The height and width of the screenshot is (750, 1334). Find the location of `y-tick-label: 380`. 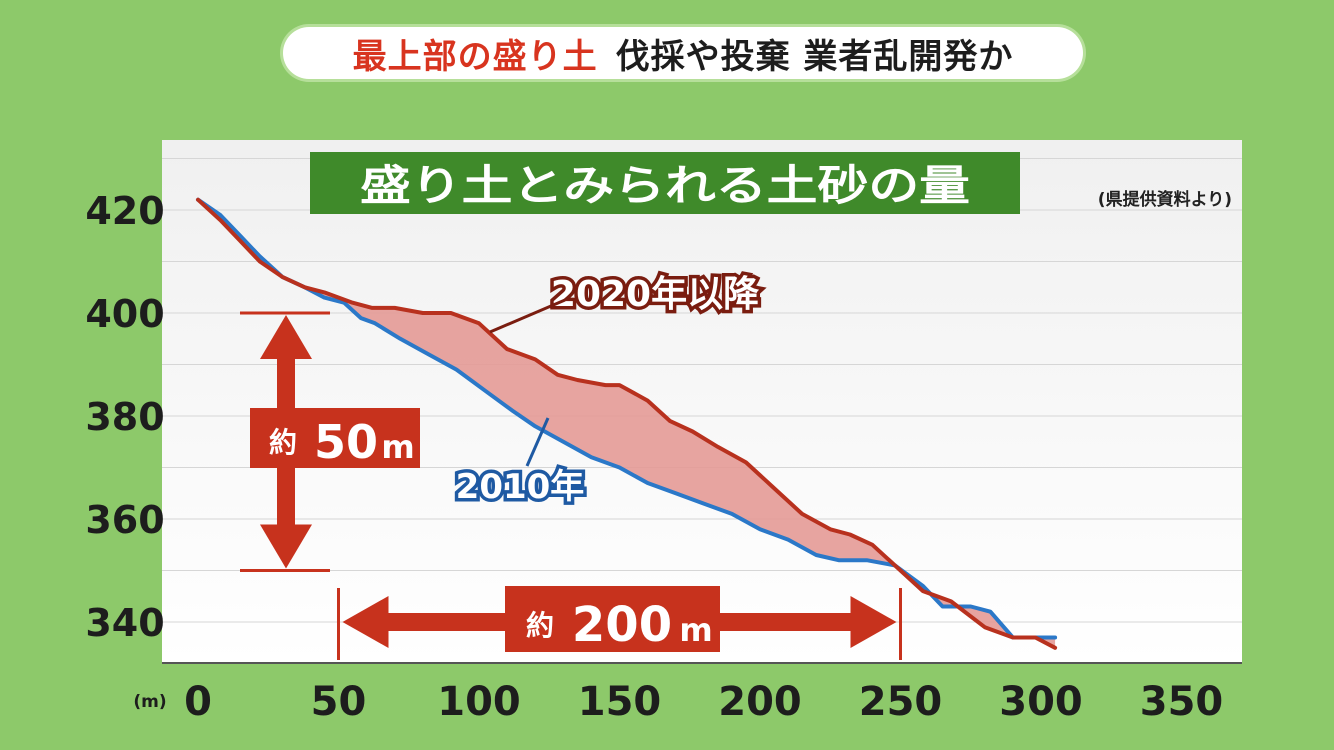

y-tick-label: 380 is located at coordinates (124, 417).